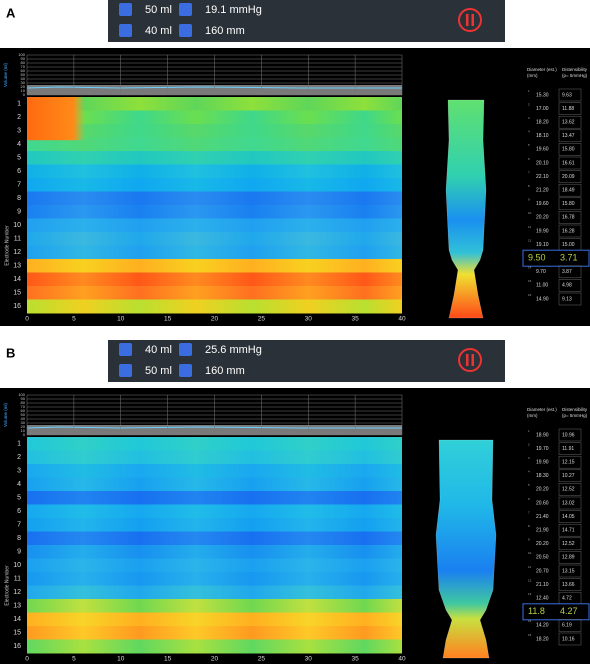 The image size is (590, 666). Describe the element at coordinates (74, 659) in the screenshot. I see `x-tick-label: 5` at that location.